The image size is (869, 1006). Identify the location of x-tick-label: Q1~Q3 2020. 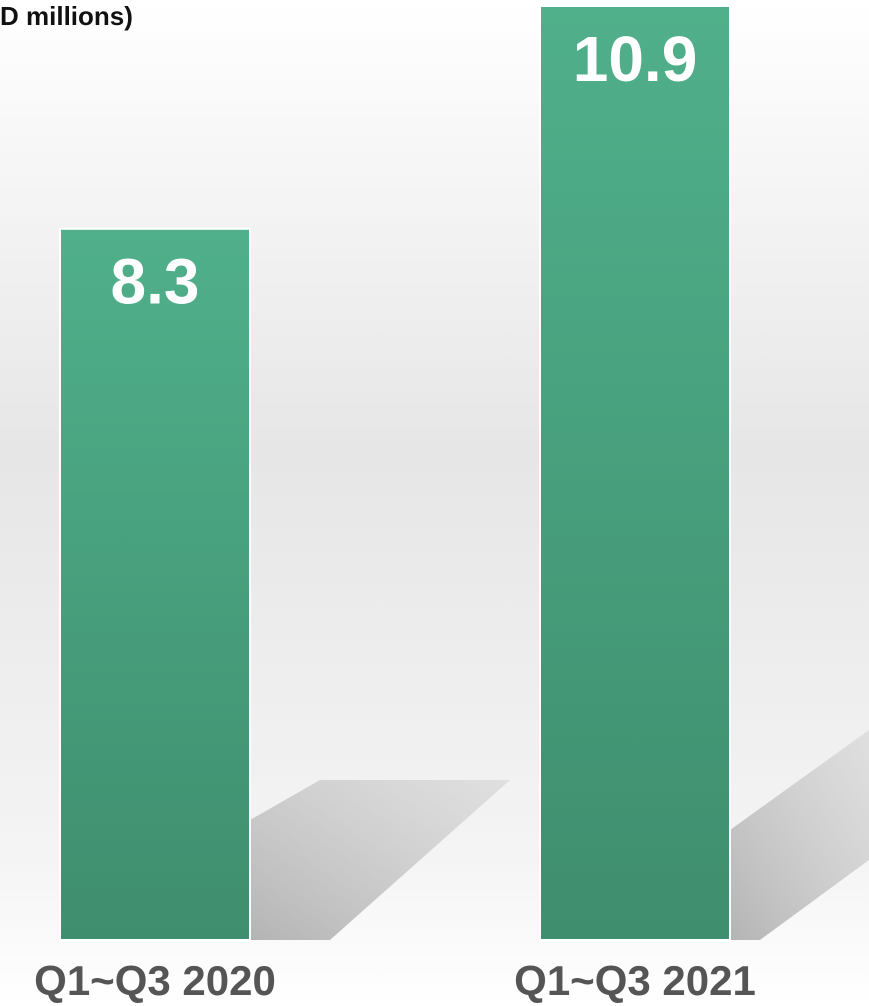
(155, 980).